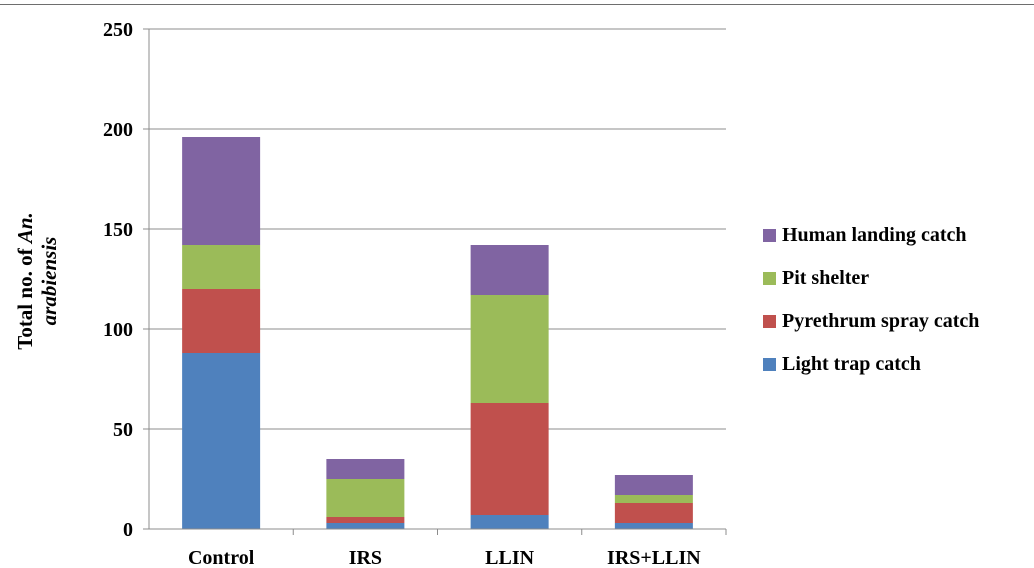  What do you see at coordinates (851, 364) in the screenshot?
I see `legend-label: Light trap catch` at bounding box center [851, 364].